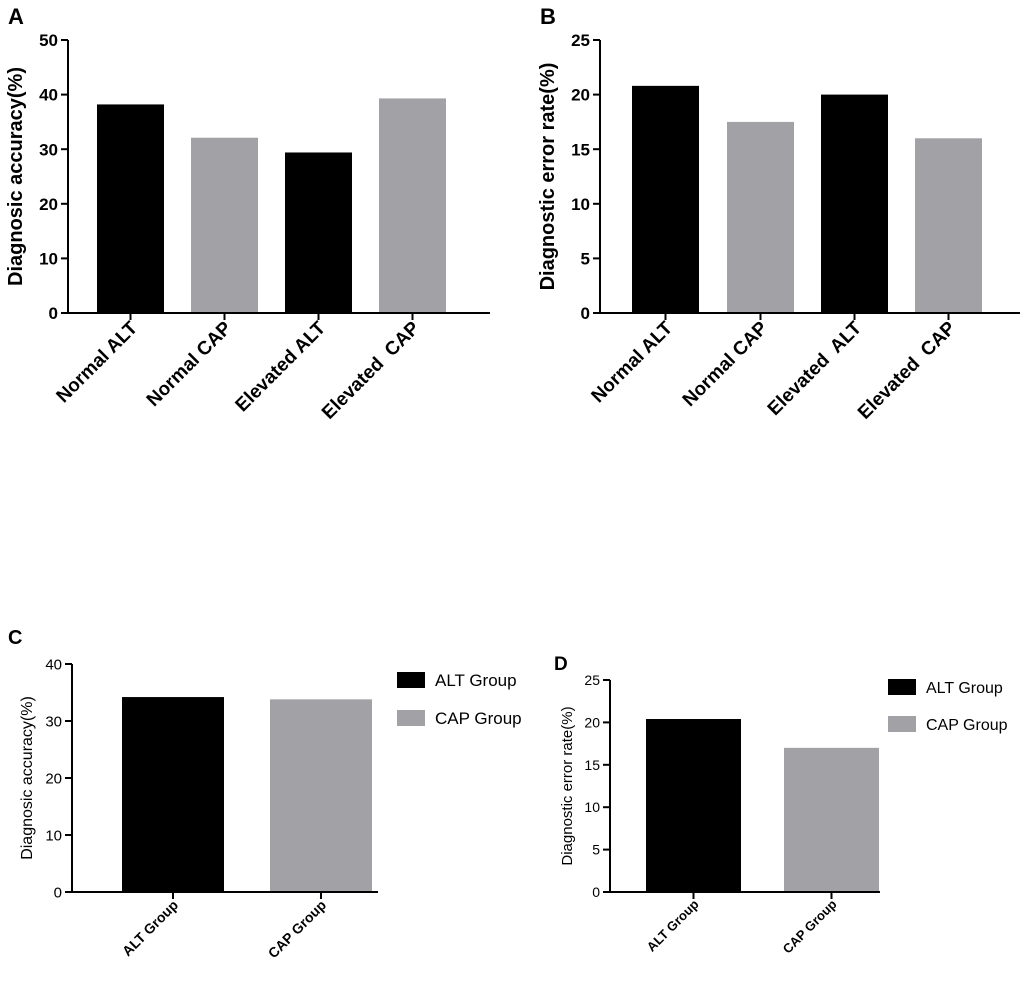  What do you see at coordinates (48, 40) in the screenshot?
I see `y-tick-label: 50` at bounding box center [48, 40].